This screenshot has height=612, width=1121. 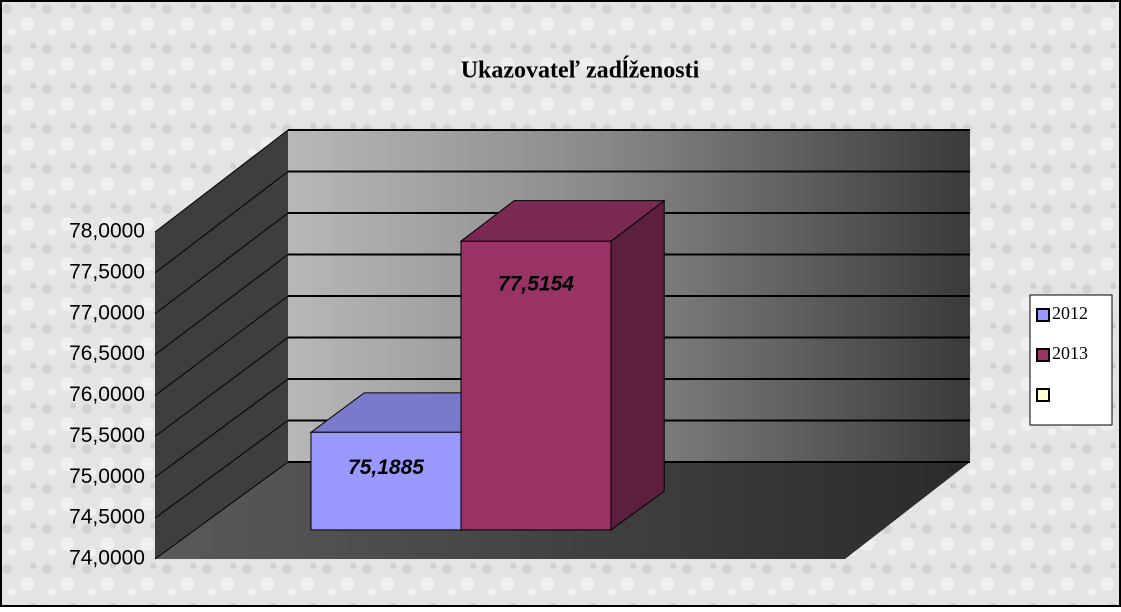 I want to click on legend-label: 2013, so click(x=1070, y=353).